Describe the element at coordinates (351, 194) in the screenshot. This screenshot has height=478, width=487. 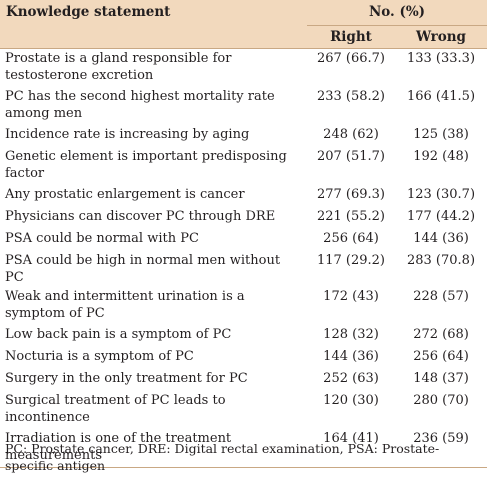
I see `right-cell: 277 (69.3)` at that location.